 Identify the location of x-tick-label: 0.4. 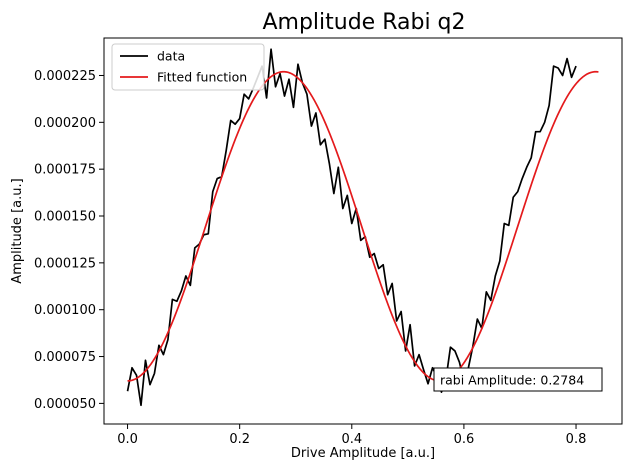
(351, 439).